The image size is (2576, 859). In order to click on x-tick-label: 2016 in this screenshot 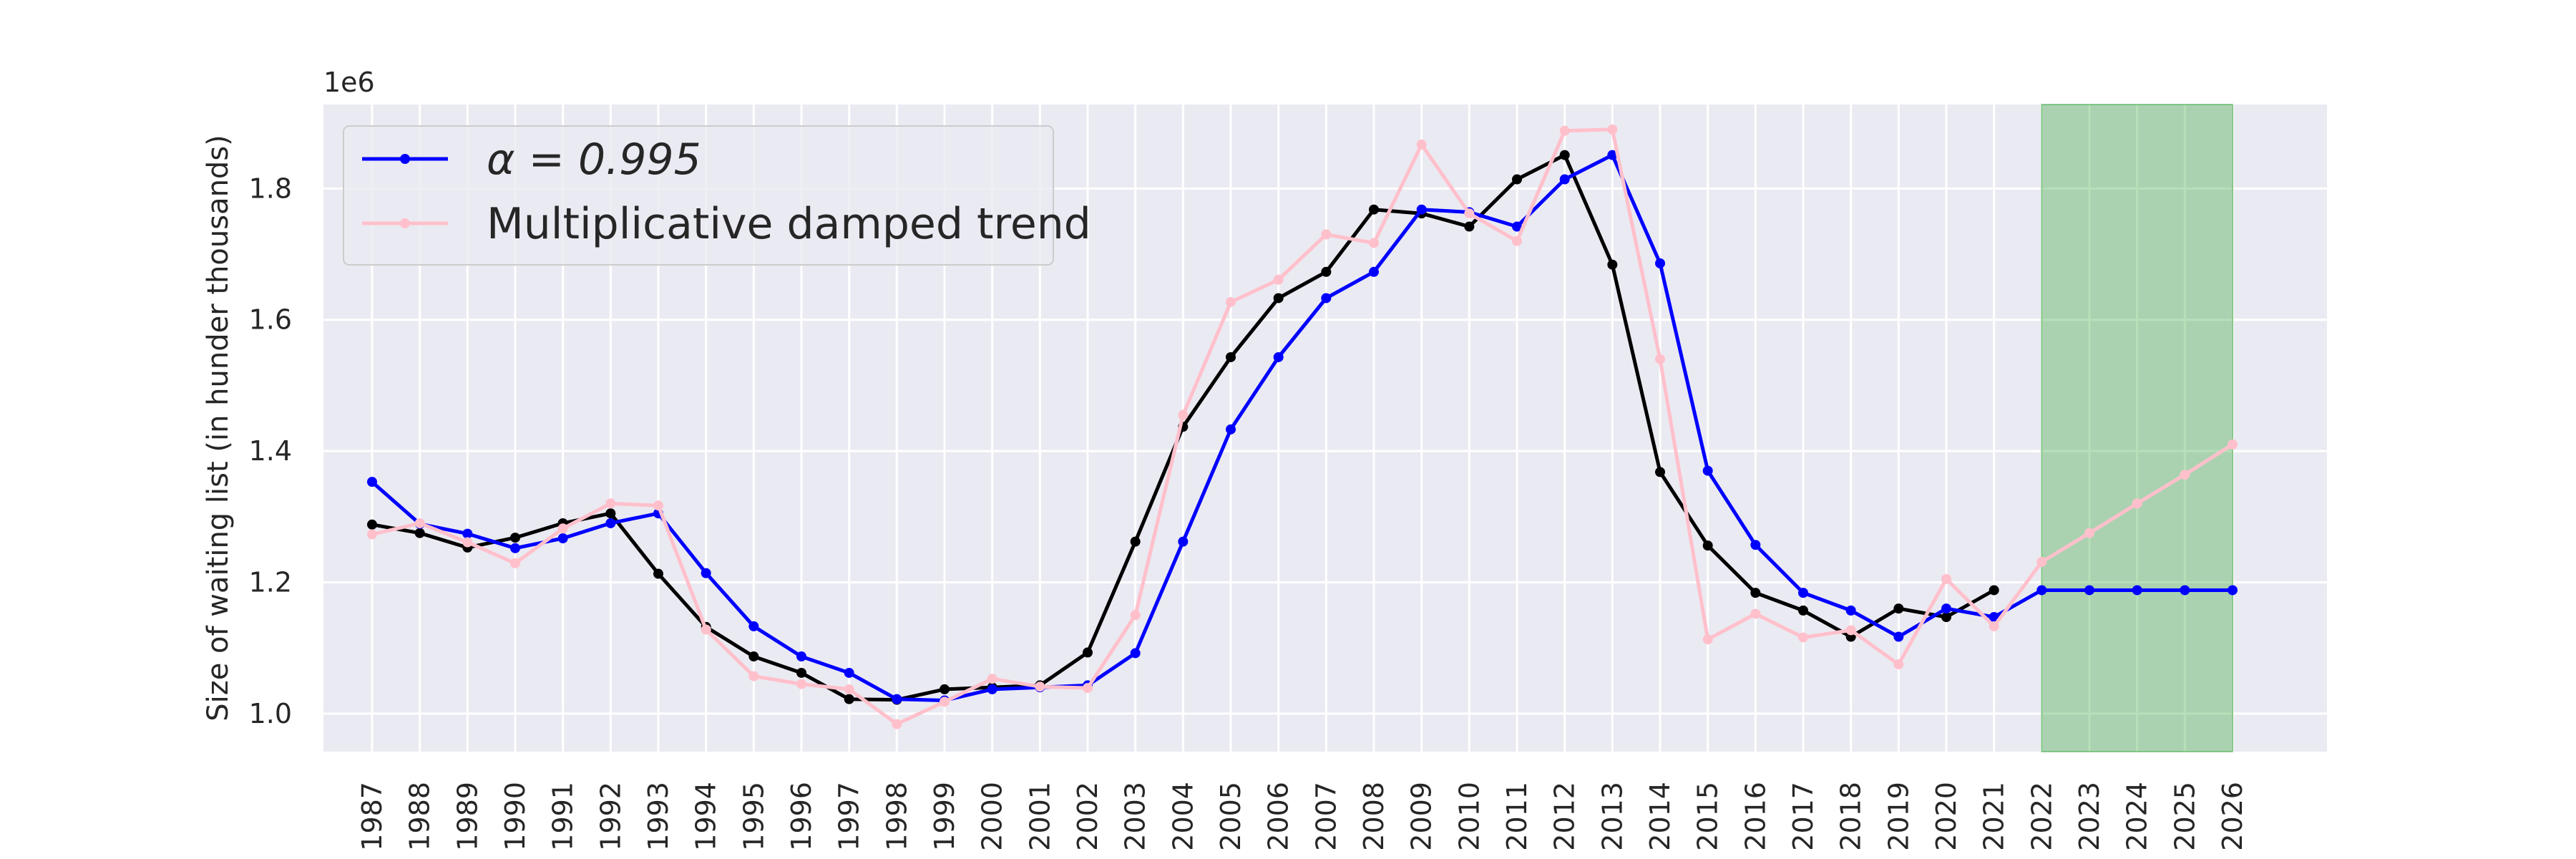, I will do `click(1755, 816)`.